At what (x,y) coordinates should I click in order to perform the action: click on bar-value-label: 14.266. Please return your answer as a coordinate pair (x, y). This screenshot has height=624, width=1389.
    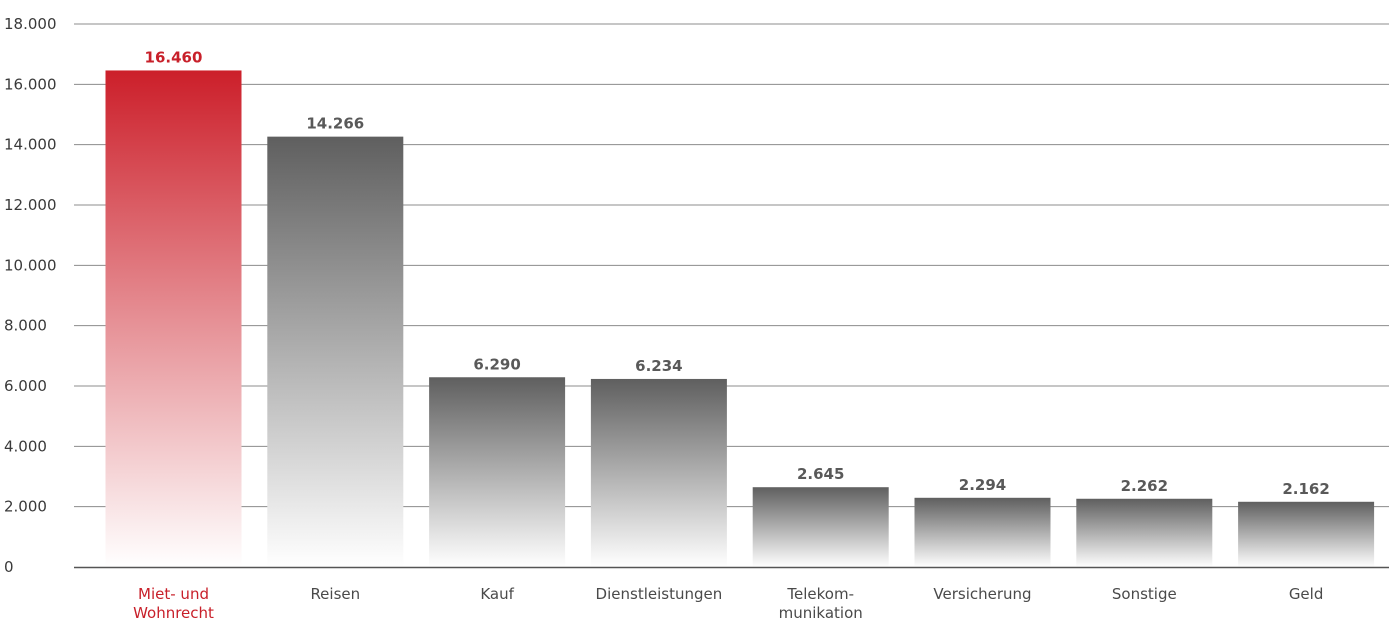
    Looking at the image, I should click on (335, 124).